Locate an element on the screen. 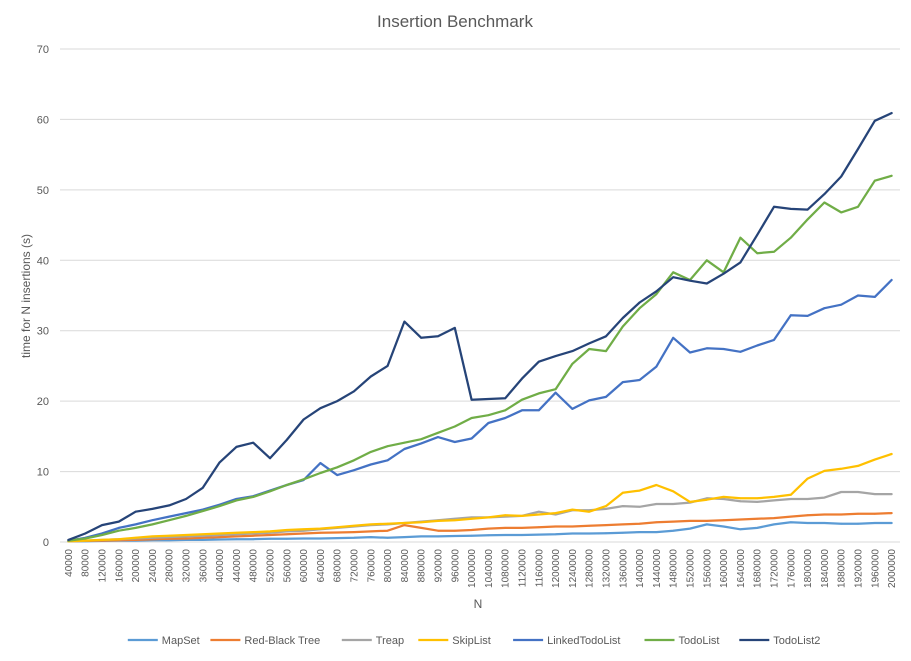 Image resolution: width=911 pixels, height=661 pixels. series-red-black-tree is located at coordinates (480, 527).